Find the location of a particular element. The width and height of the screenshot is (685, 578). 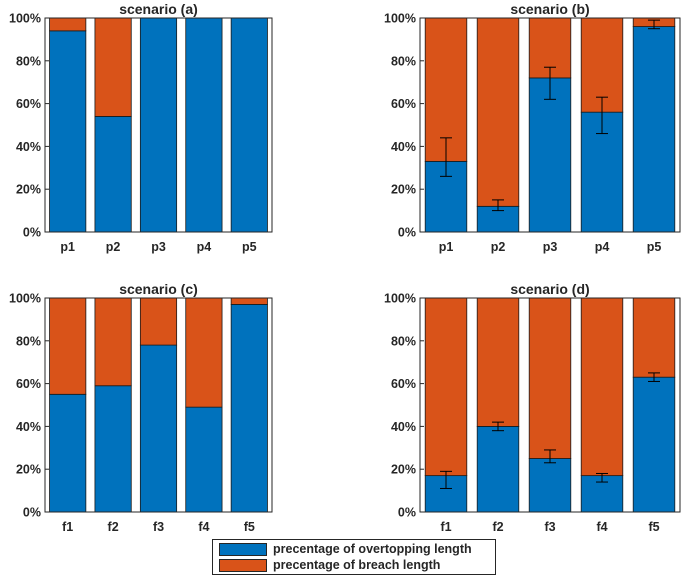

chart-title: scenario (b) is located at coordinates (549, 9).